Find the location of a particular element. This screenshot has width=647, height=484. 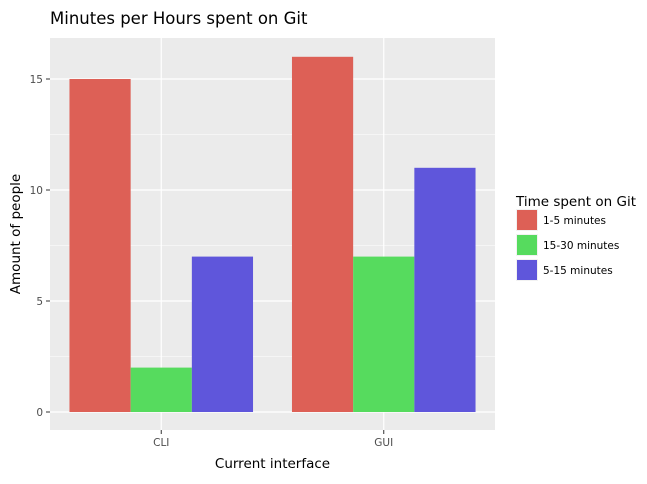

y-tick-label: 5 is located at coordinates (39, 302).